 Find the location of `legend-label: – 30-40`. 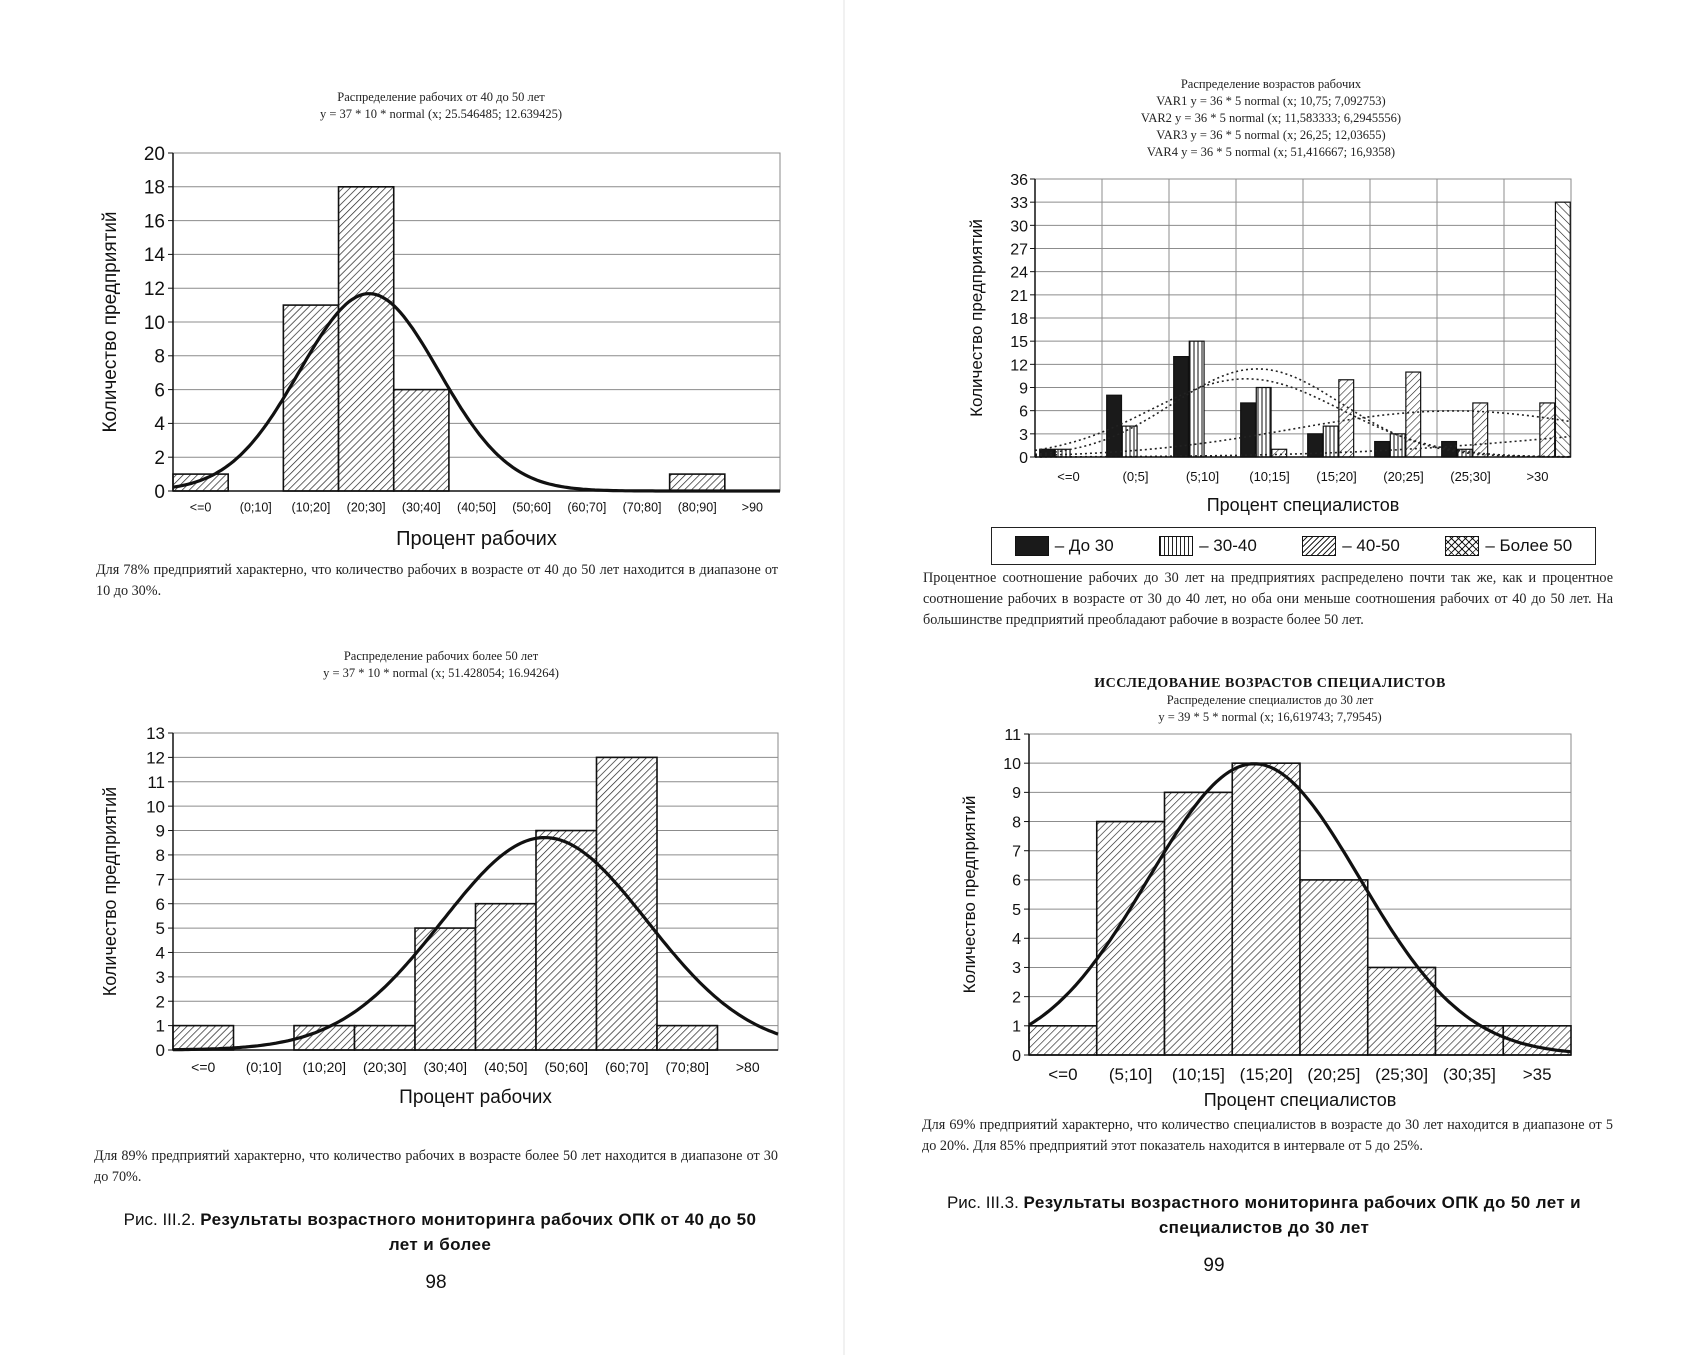

legend-label: – 30-40 is located at coordinates (1228, 545).